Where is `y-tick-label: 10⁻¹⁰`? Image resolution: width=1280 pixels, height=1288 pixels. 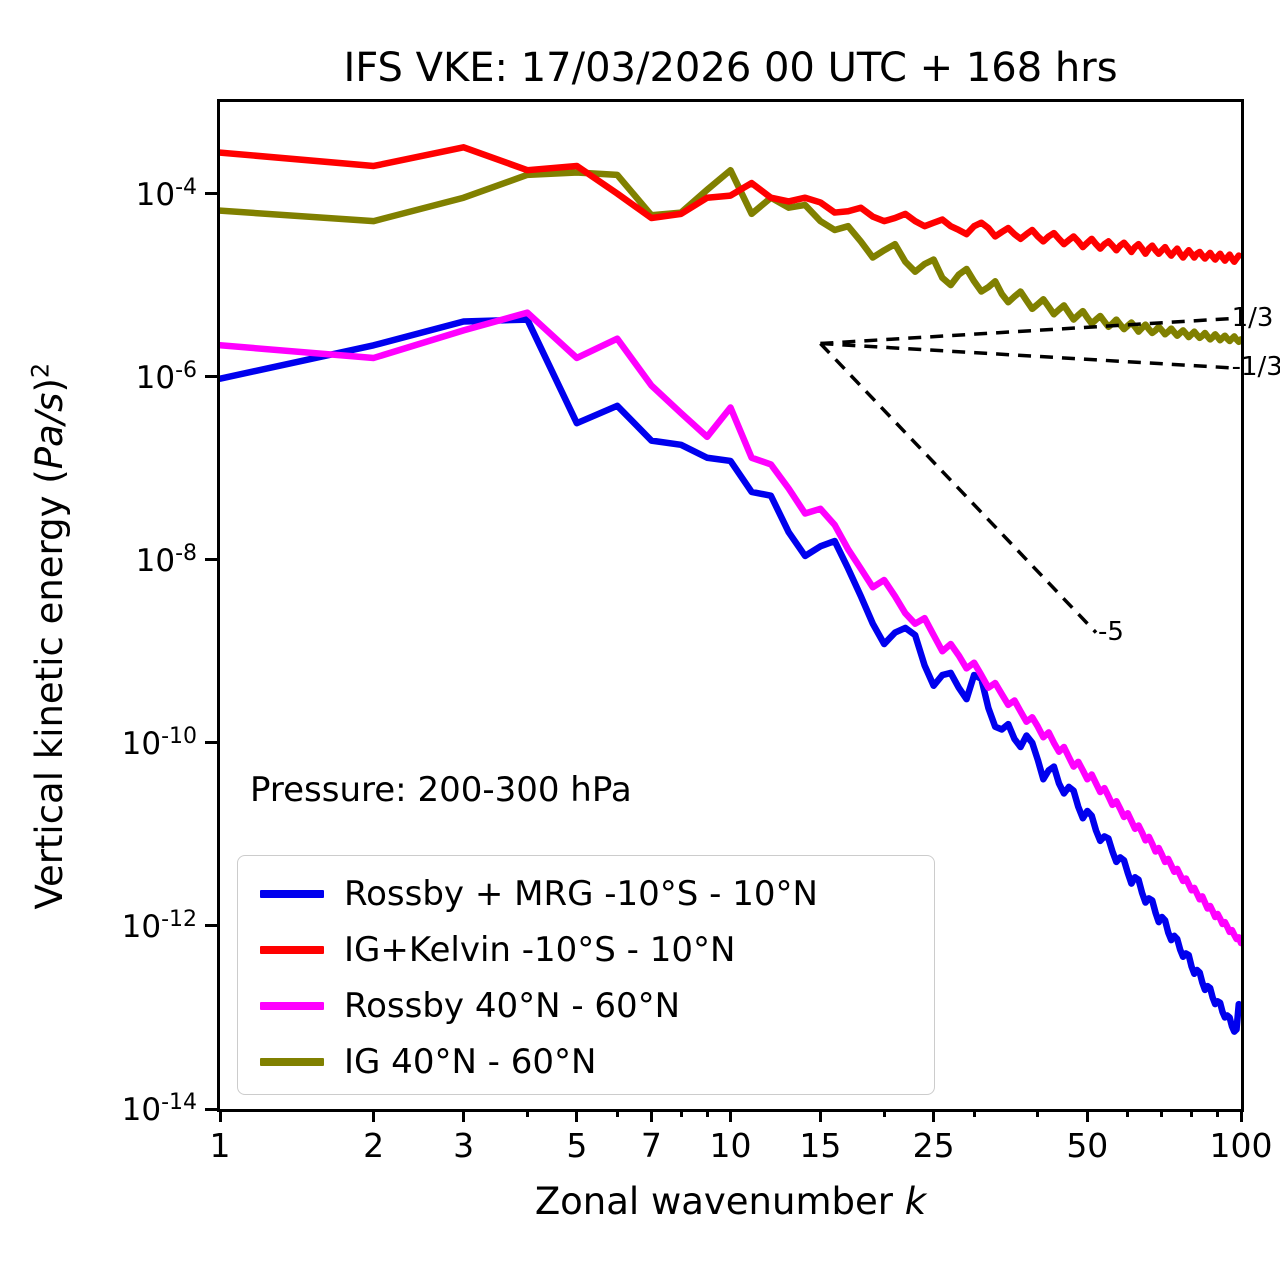 y-tick-label: 10⁻¹⁰ is located at coordinates (159, 742).